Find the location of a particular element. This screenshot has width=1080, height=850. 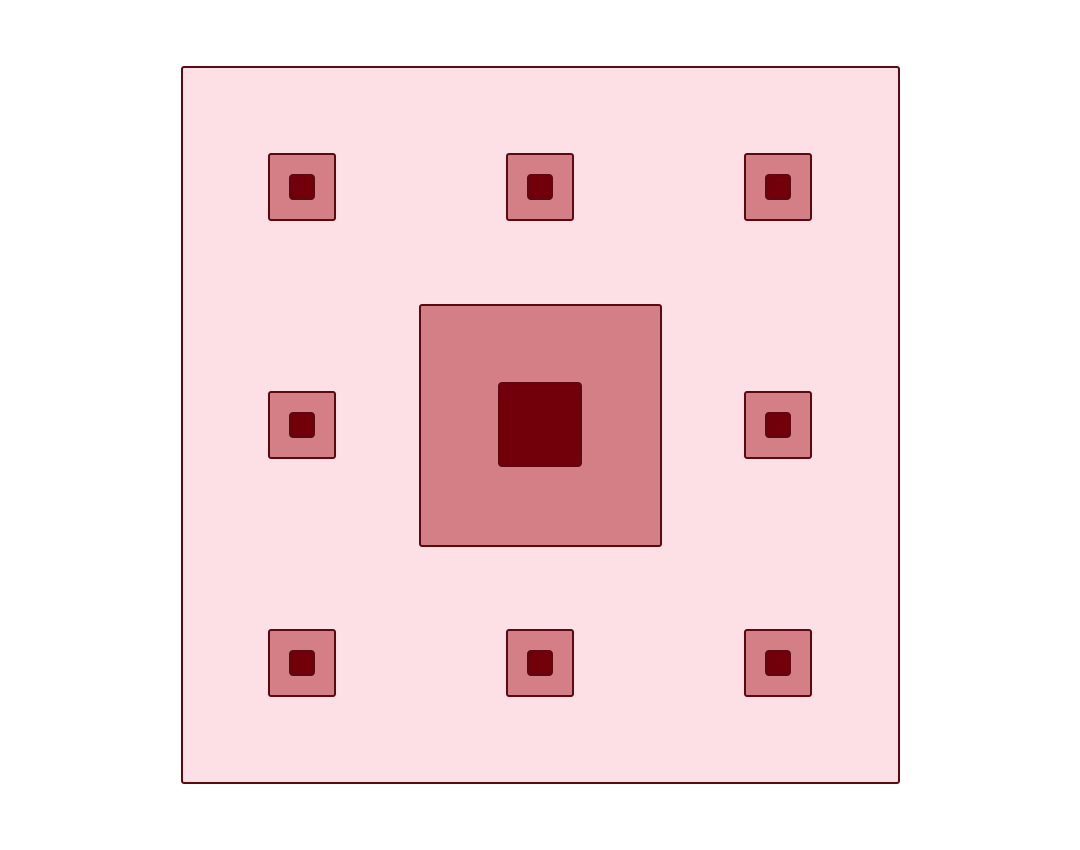

small-inner-square-r1-c3 is located at coordinates (778, 187).